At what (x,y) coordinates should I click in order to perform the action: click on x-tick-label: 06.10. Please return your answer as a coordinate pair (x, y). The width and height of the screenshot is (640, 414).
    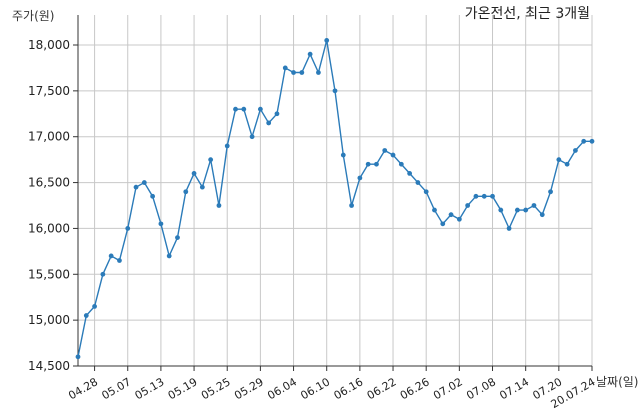
    Looking at the image, I should click on (315, 388).